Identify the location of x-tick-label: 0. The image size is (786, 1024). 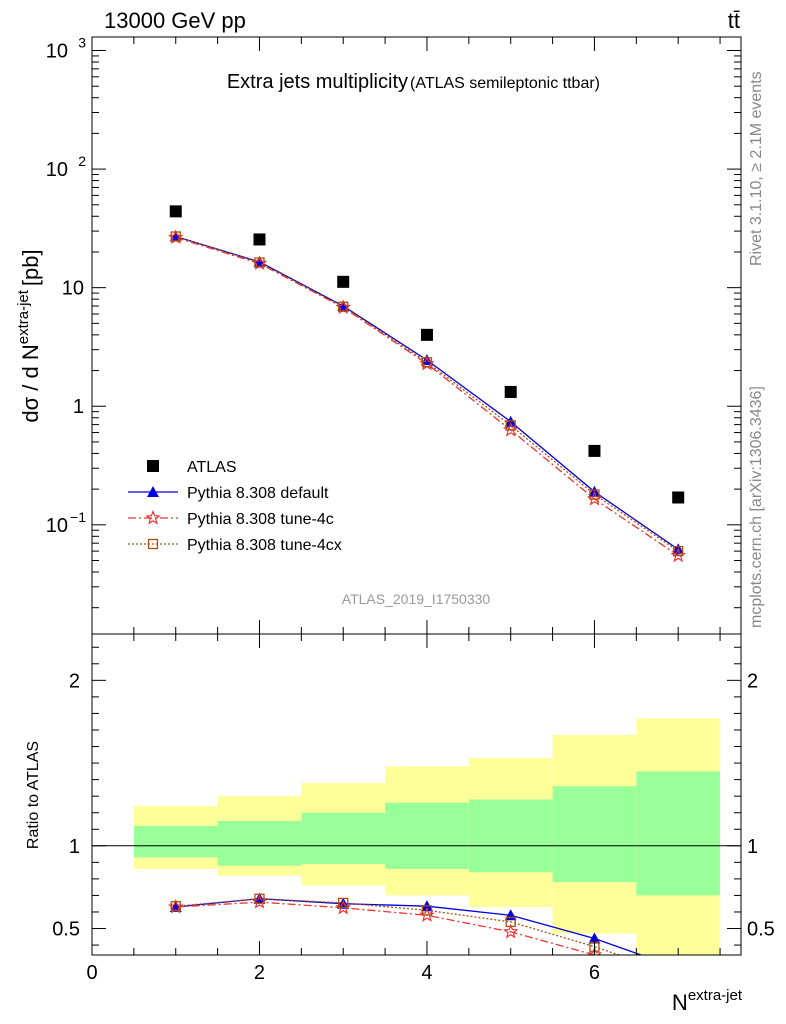
(91, 973).